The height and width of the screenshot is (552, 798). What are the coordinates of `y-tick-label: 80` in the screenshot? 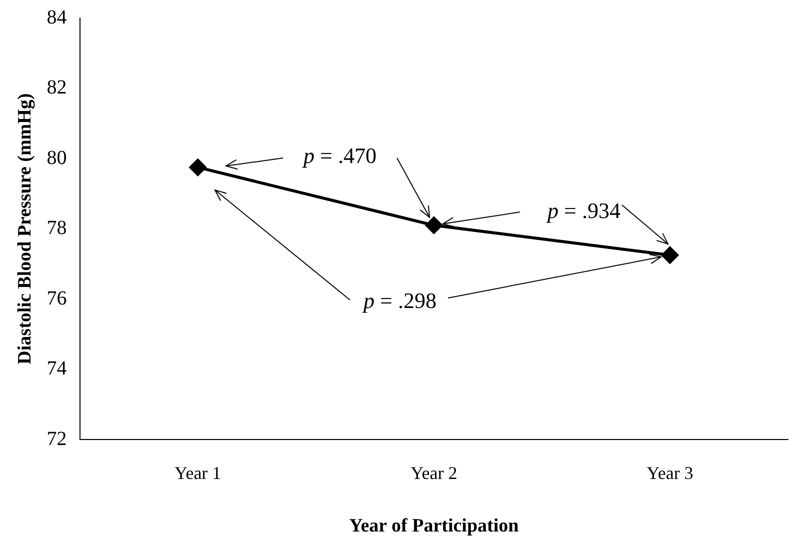 It's located at (56, 157).